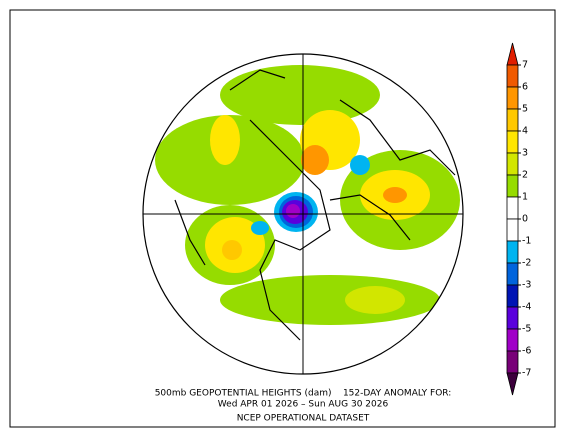 The height and width of the screenshot is (441, 565). What do you see at coordinates (525, 153) in the screenshot?
I see `colorbar-tick-label: 3` at bounding box center [525, 153].